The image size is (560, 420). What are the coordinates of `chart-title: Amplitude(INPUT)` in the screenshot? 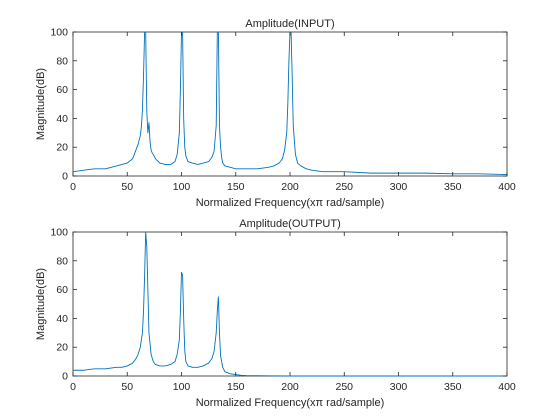 It's located at (289, 24).